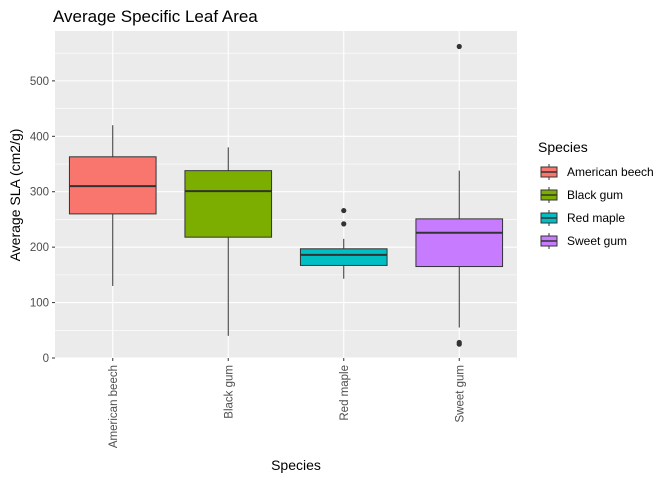 This screenshot has width=672, height=480. What do you see at coordinates (155, 16) in the screenshot?
I see `chart-title: Average Specific Leaf Area` at bounding box center [155, 16].